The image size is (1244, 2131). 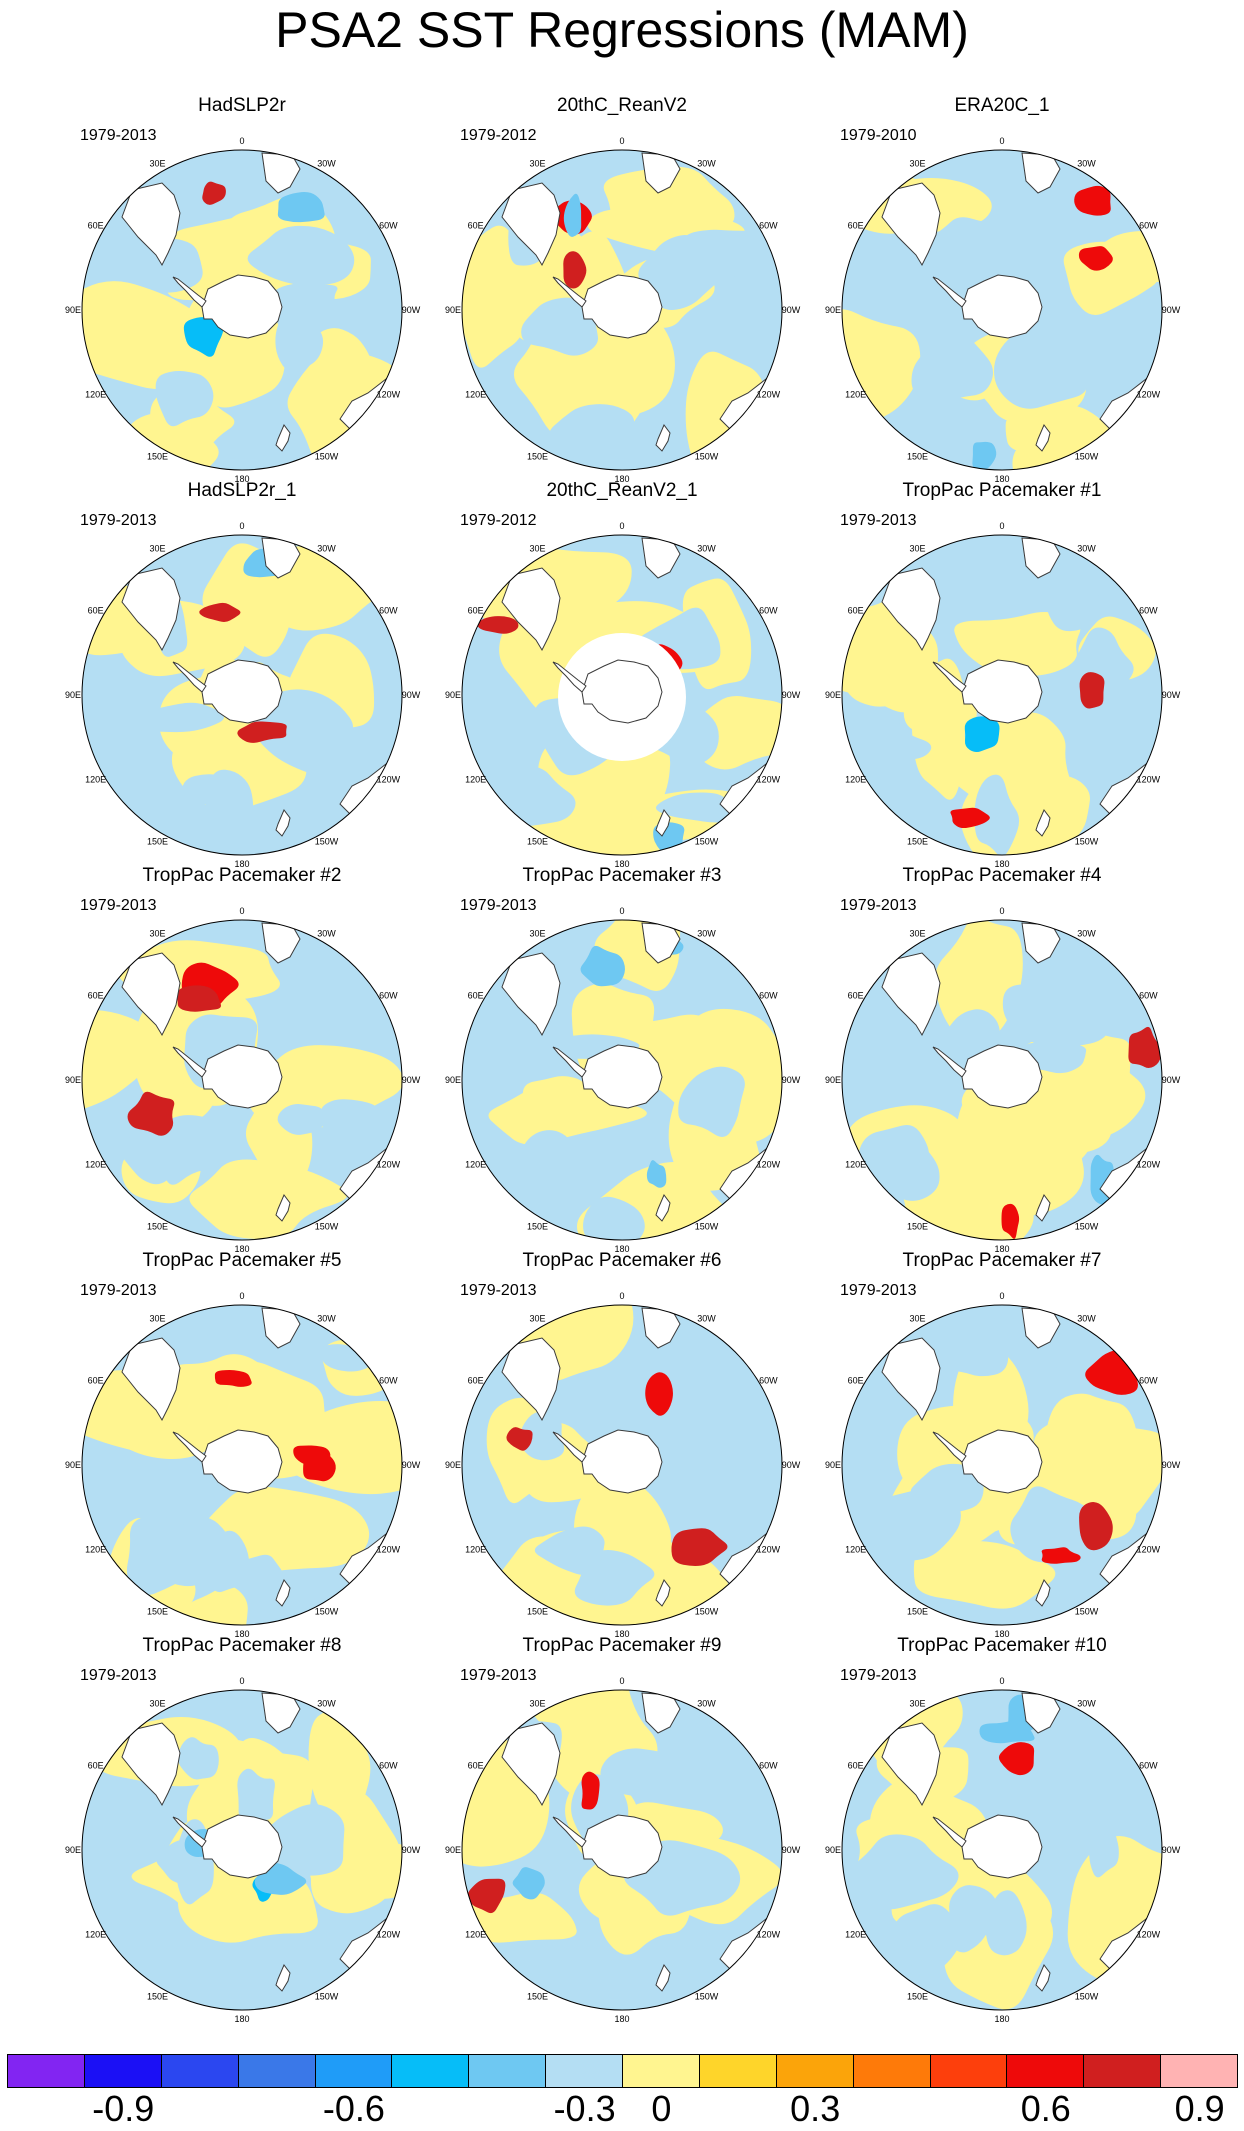 What do you see at coordinates (622, 1645) in the screenshot?
I see `panel-title: TropPac Pacemaker #9` at bounding box center [622, 1645].